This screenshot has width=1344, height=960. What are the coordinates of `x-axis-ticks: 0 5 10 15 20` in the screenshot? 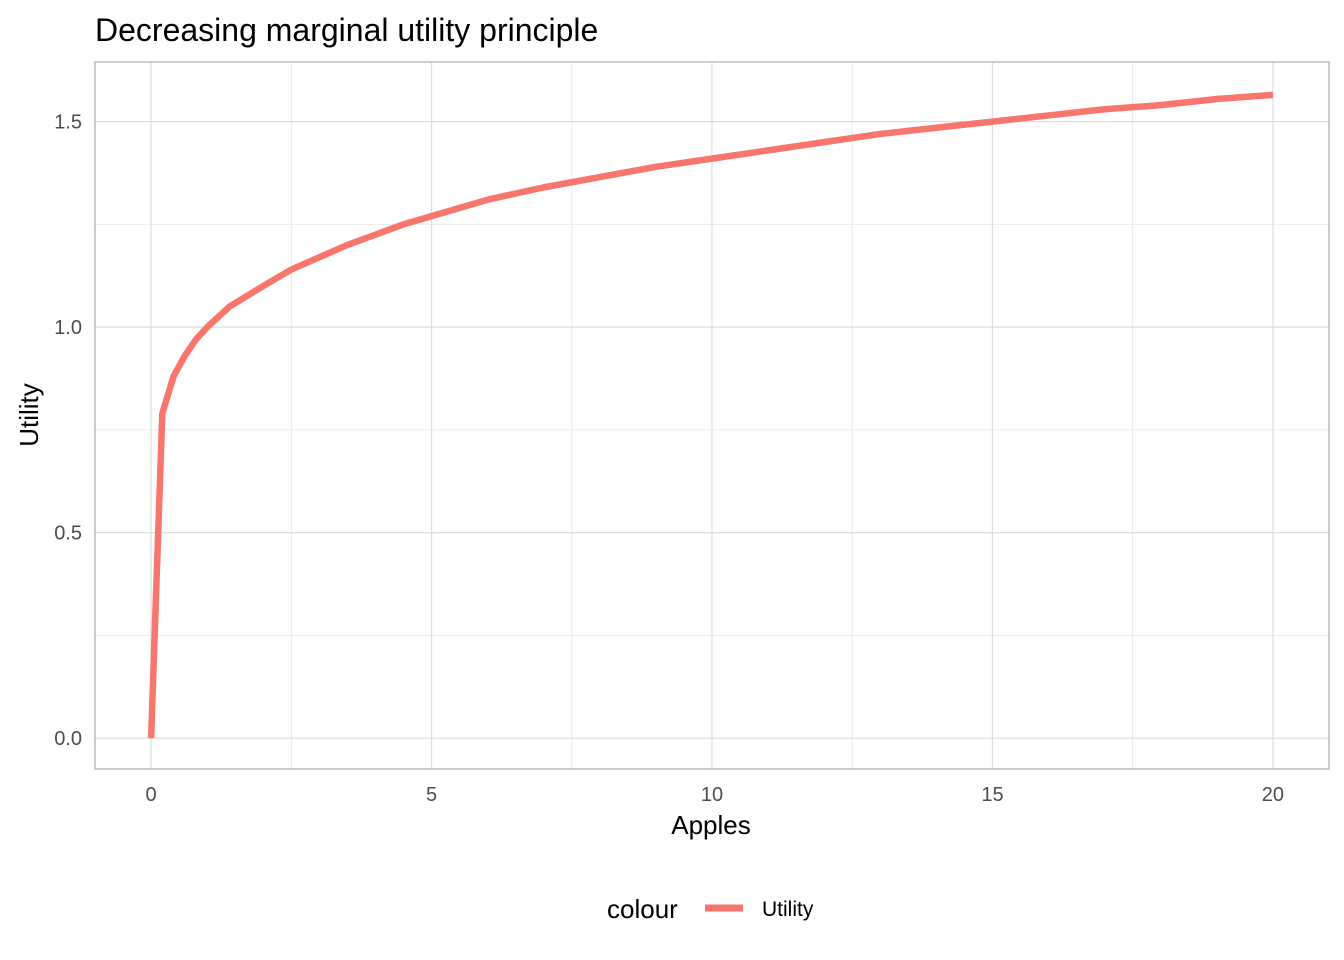 It's located at (715, 795).